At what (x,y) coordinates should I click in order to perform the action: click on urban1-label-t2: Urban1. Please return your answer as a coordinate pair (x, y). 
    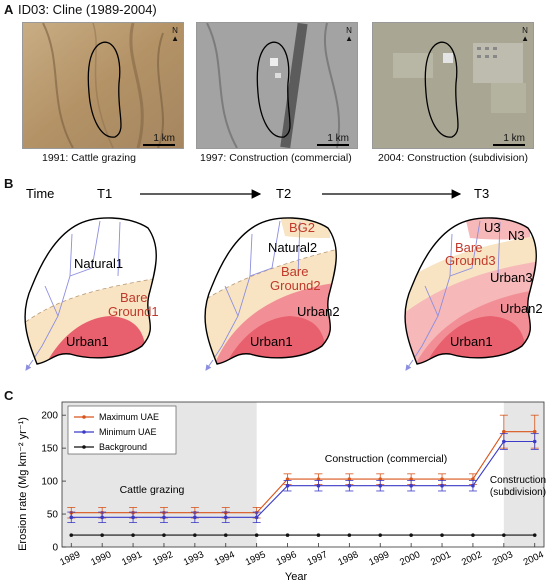
    Looking at the image, I should click on (271, 341).